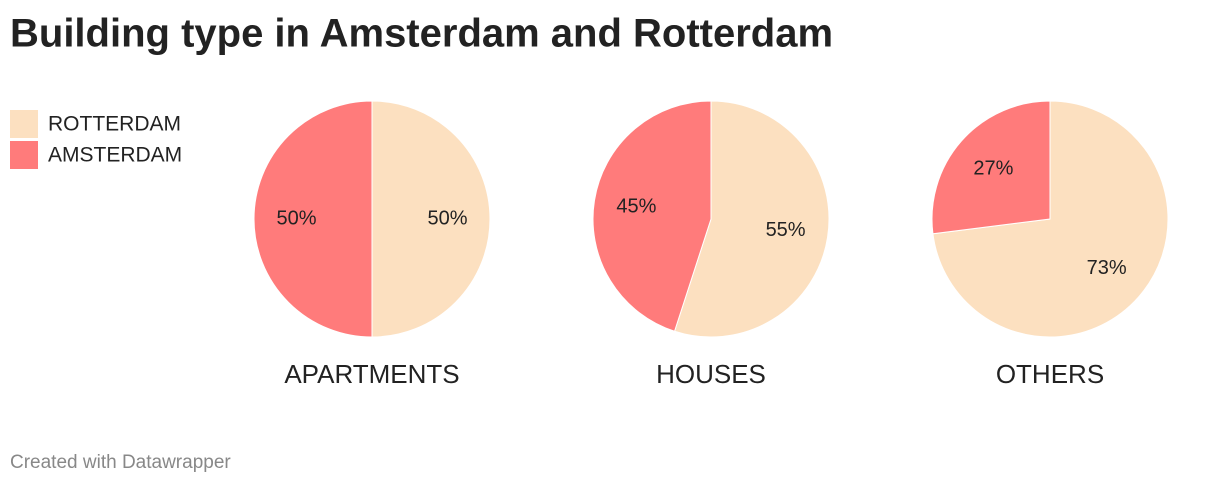 Image resolution: width=1220 pixels, height=486 pixels. I want to click on category-label: OTHERS, so click(1050, 374).